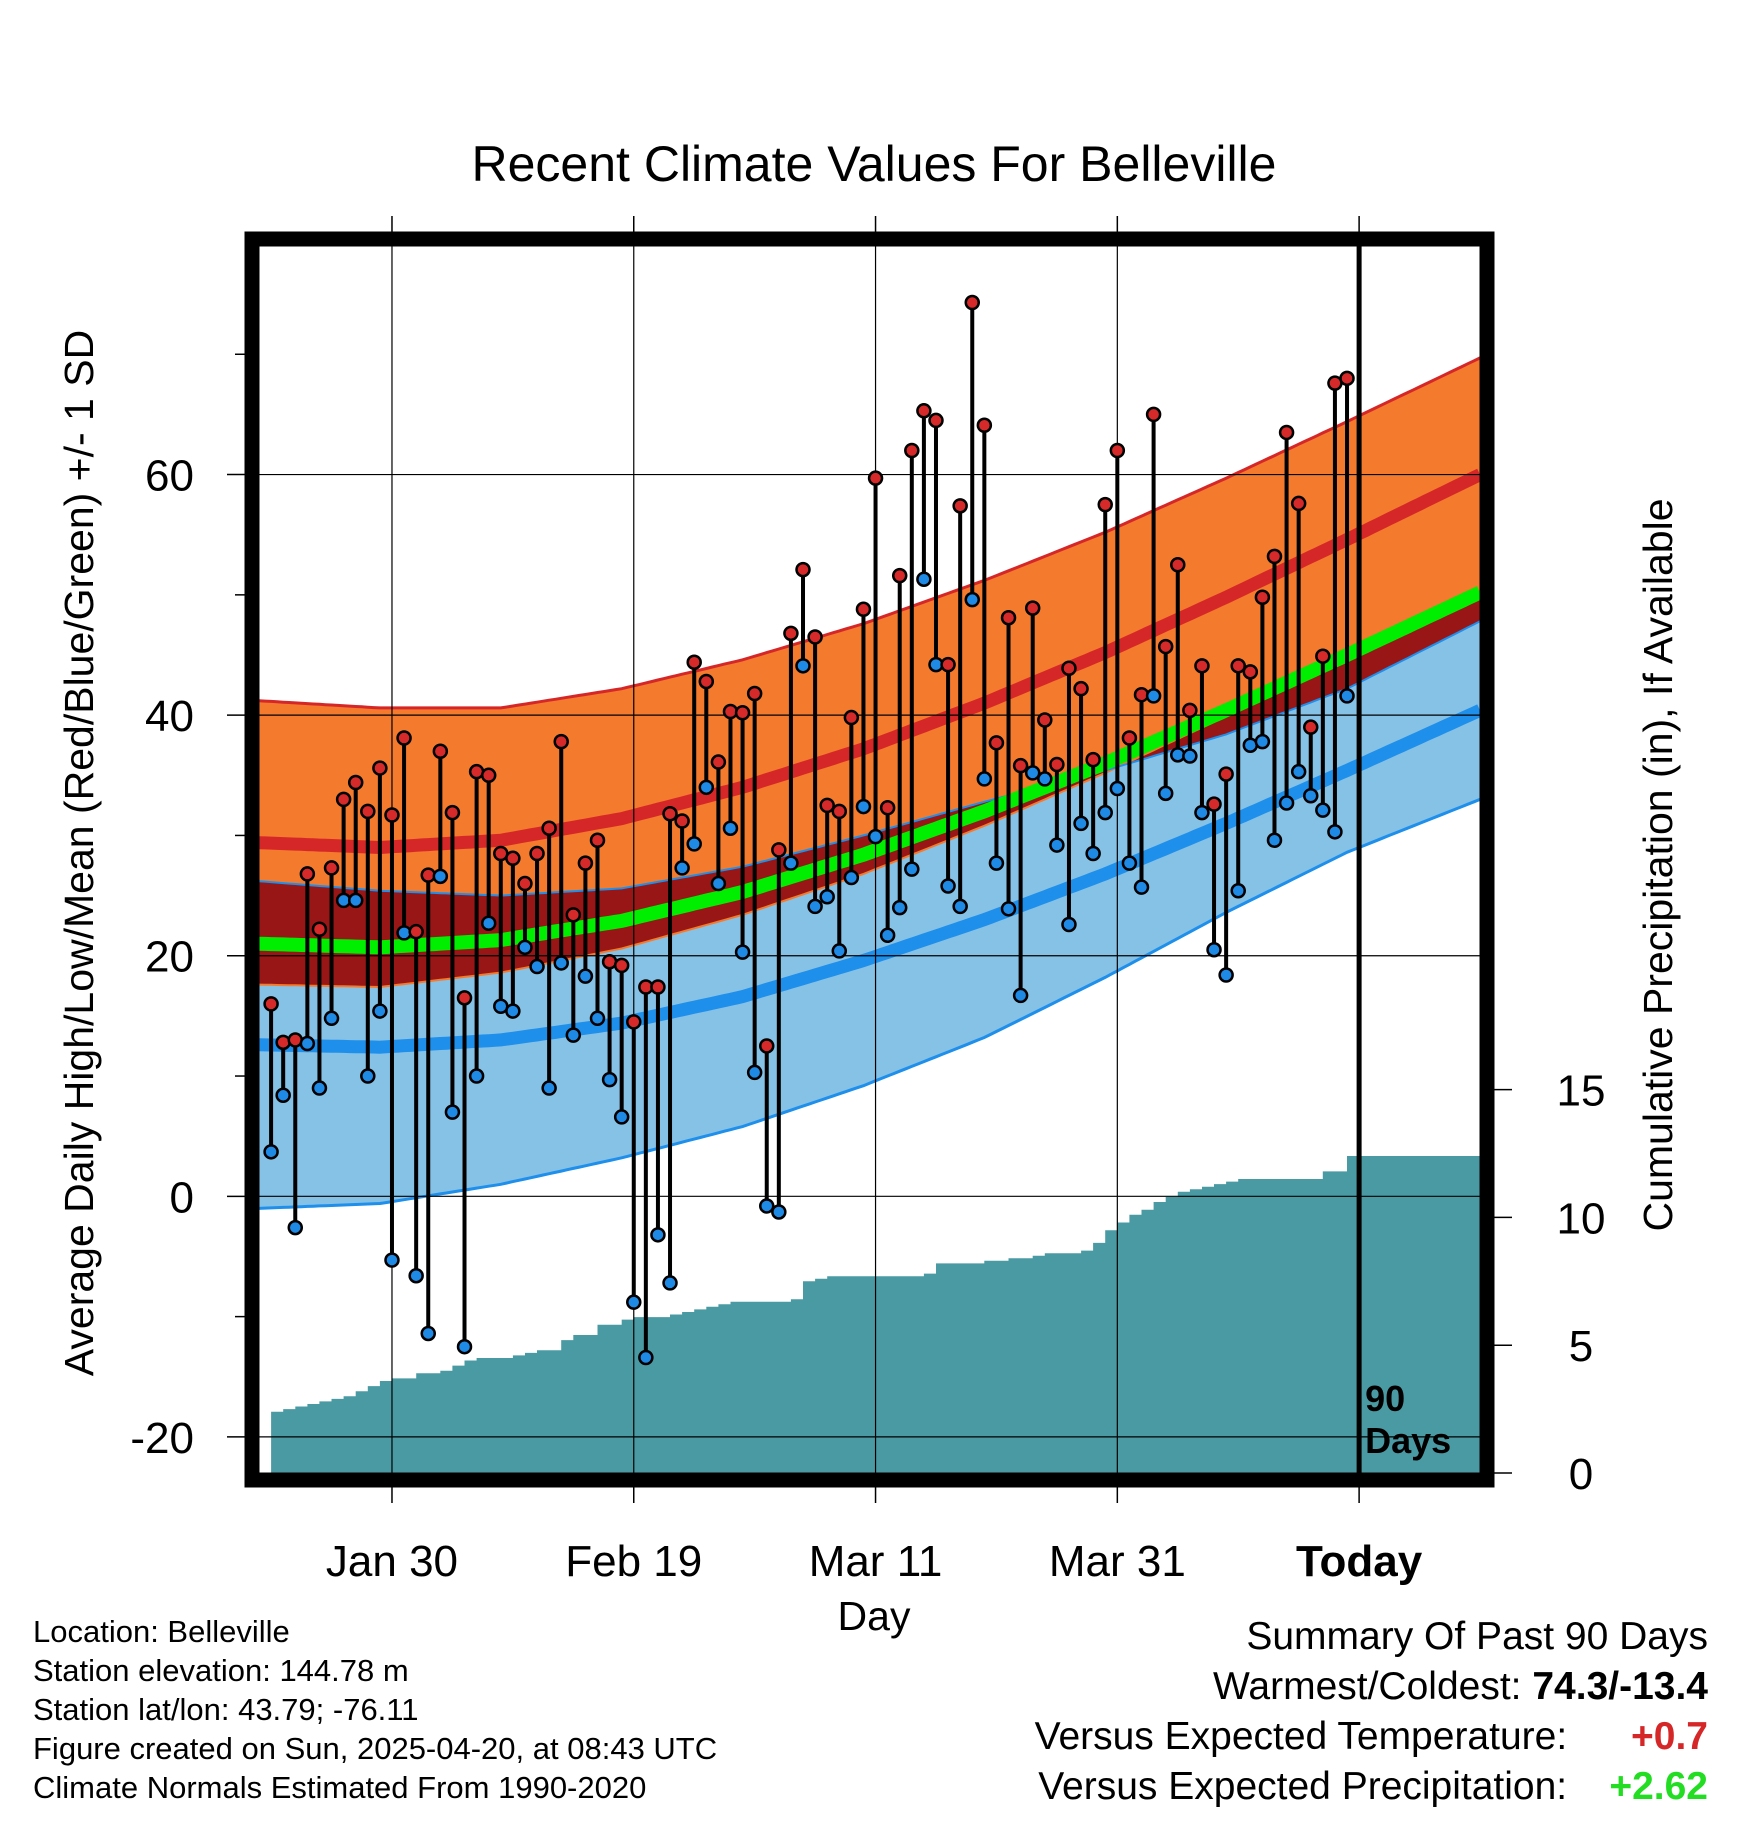 The width and height of the screenshot is (1748, 1828). Describe the element at coordinates (1371, 1687) in the screenshot. I see `warm-cold-row: Warmest/Coldest: 74.3/-13.4` at that location.